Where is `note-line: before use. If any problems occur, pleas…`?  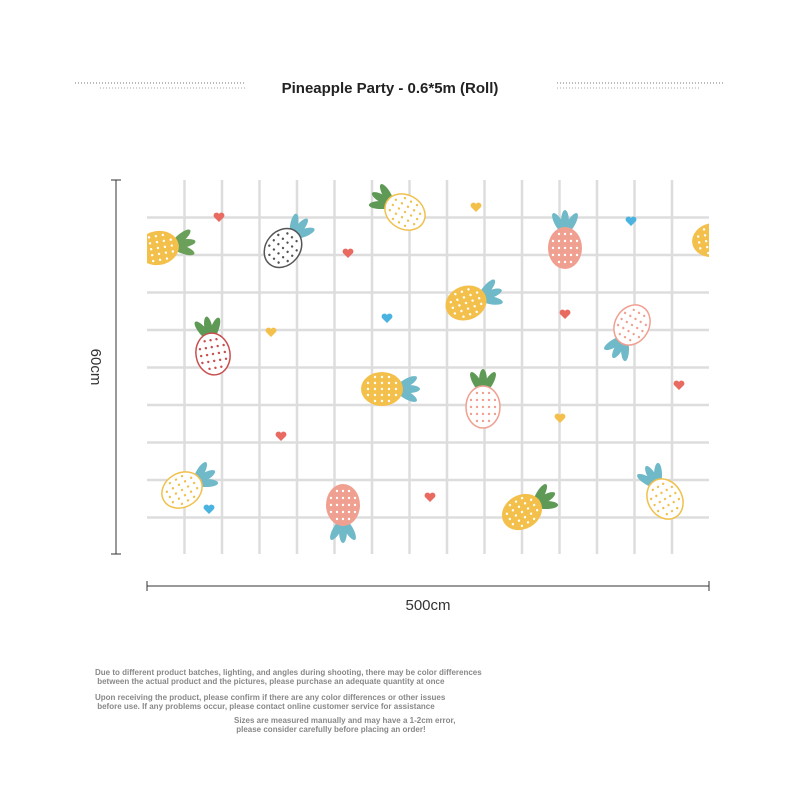 note-line: before use. If any problems occur, pleas… is located at coordinates (265, 706).